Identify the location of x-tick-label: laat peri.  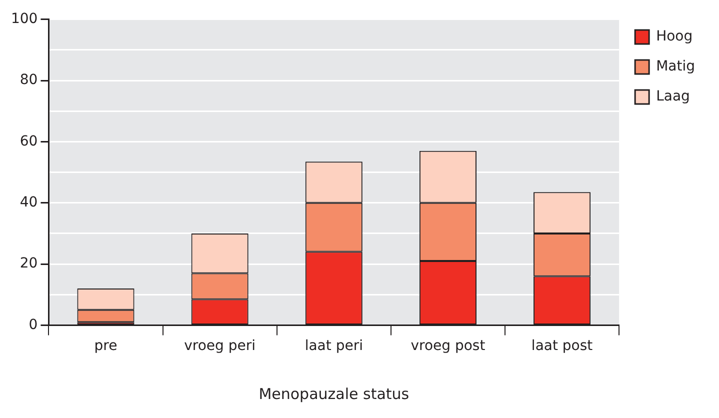
(333, 346).